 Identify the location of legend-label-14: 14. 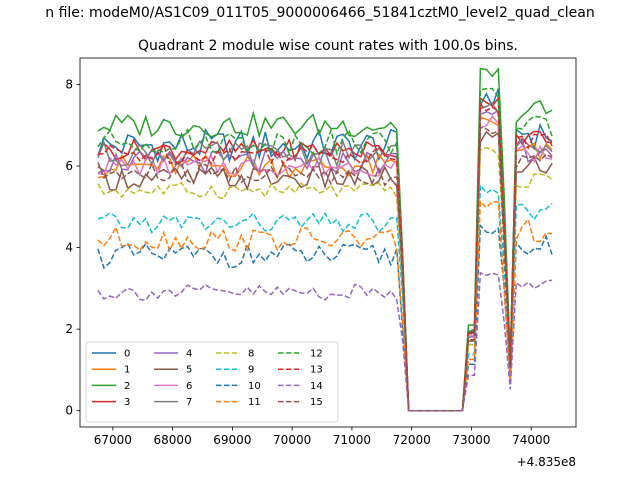
(316, 386).